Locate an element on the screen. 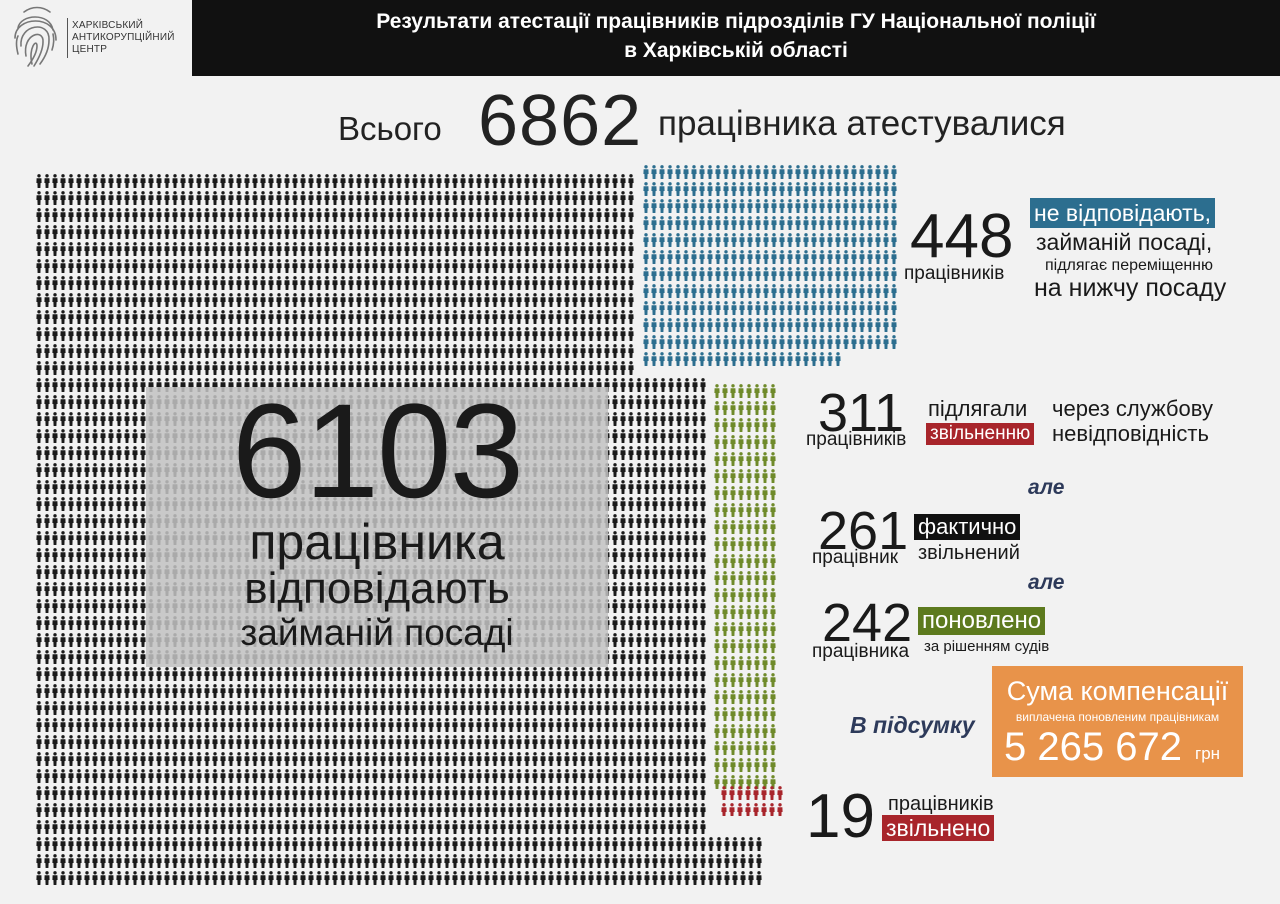  logo-text: ХАРКІВСЬКИЙ АНТИКОРУПЦІЙНИЙ ЦЕНТР is located at coordinates (123, 38).